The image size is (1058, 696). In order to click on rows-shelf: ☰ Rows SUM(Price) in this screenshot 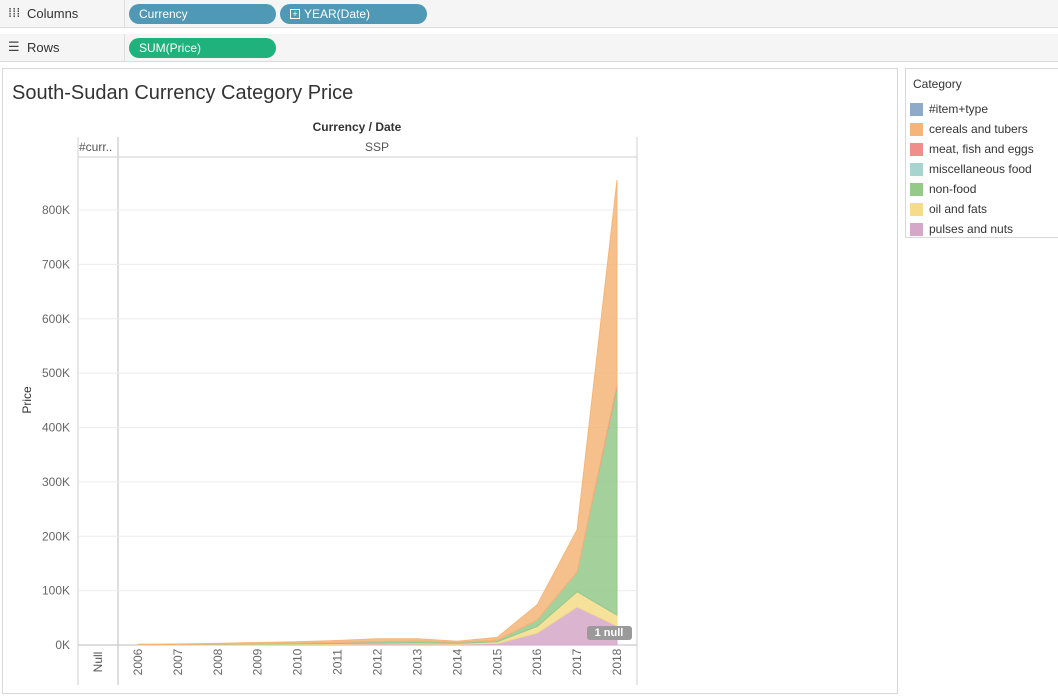, I will do `click(529, 48)`.